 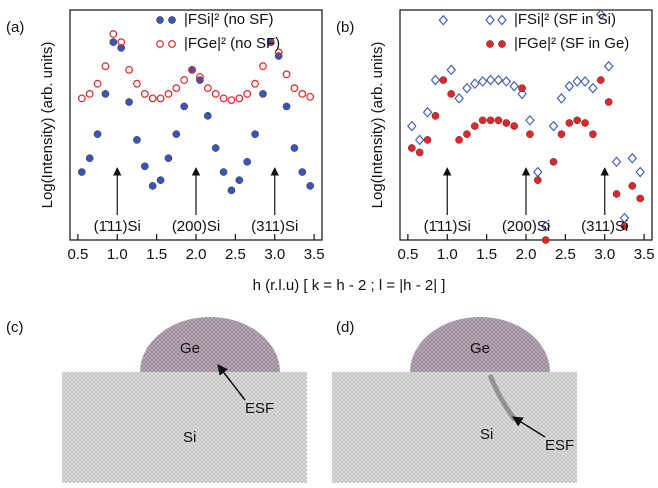 I want to click on ge-island, so click(x=210, y=344).